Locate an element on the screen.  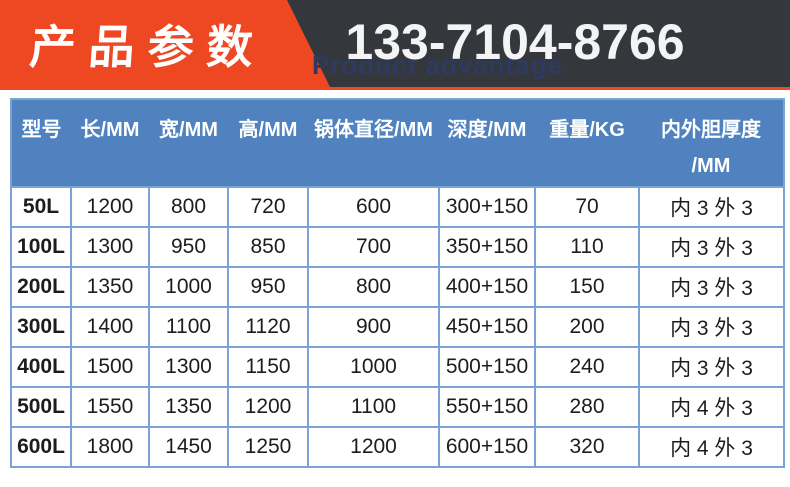
col-header-weight: 重量/KG is located at coordinates (587, 143).